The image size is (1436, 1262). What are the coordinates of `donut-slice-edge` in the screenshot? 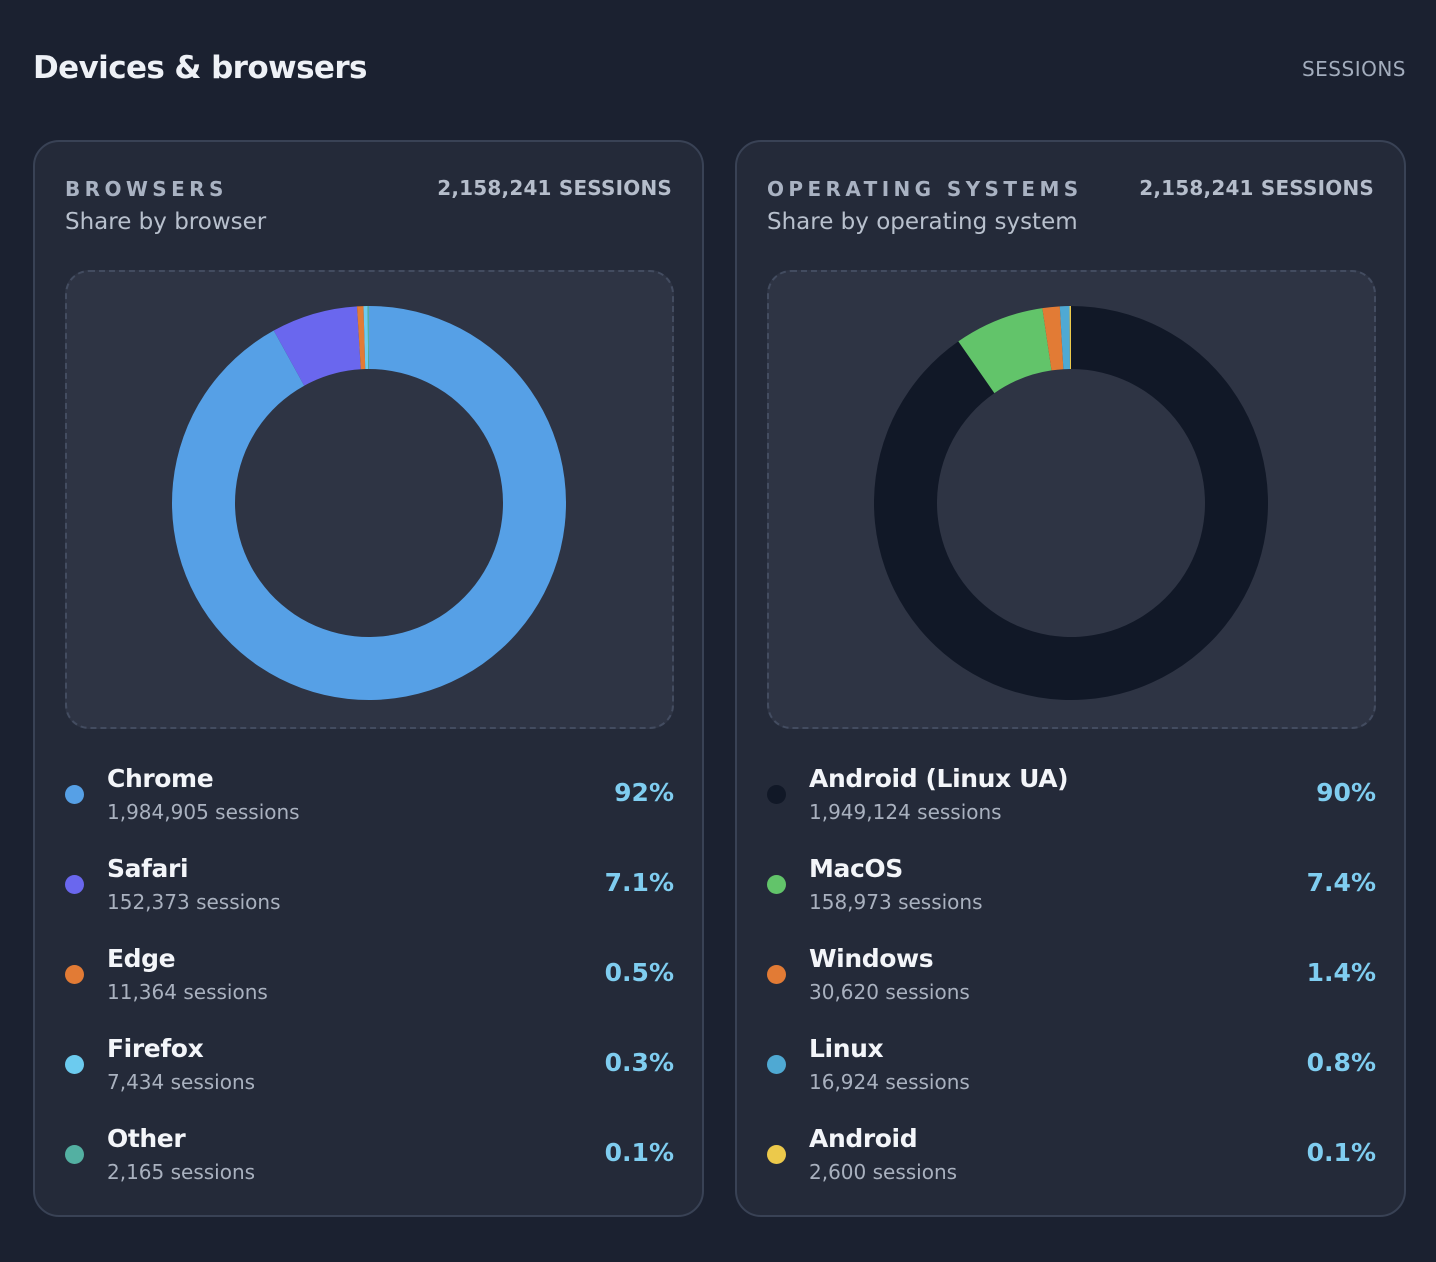 It's located at (361, 338).